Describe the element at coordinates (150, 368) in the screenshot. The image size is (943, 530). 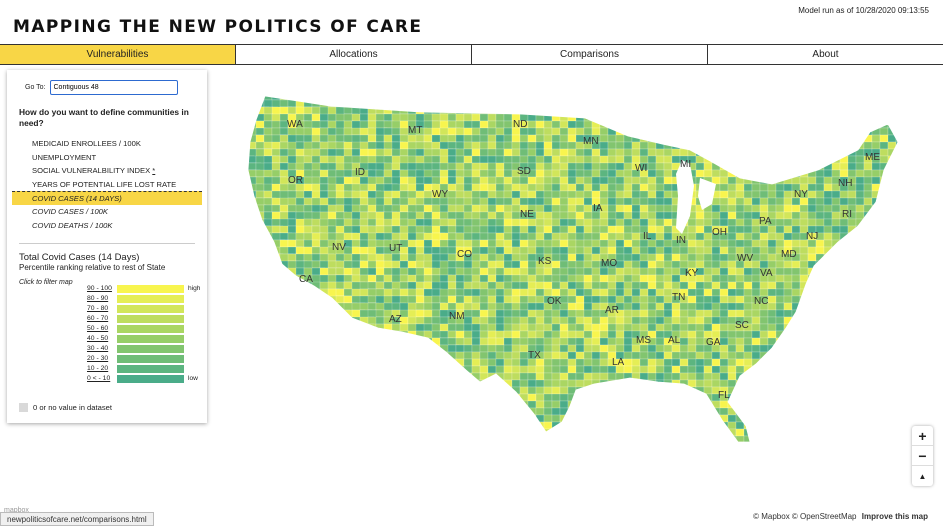
I see `legend-bin: 10 - 20` at that location.